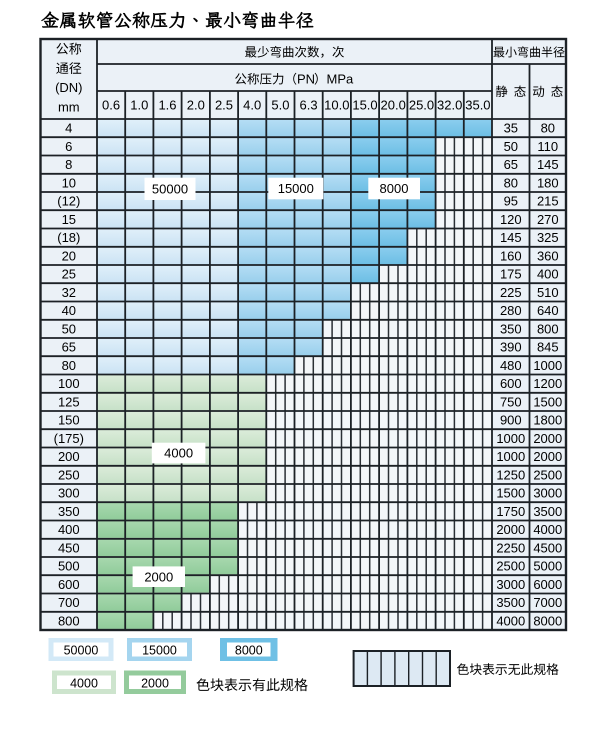 This screenshot has height=743, width=600. Describe the element at coordinates (68, 164) in the screenshot. I see `svg-text: 8` at that location.